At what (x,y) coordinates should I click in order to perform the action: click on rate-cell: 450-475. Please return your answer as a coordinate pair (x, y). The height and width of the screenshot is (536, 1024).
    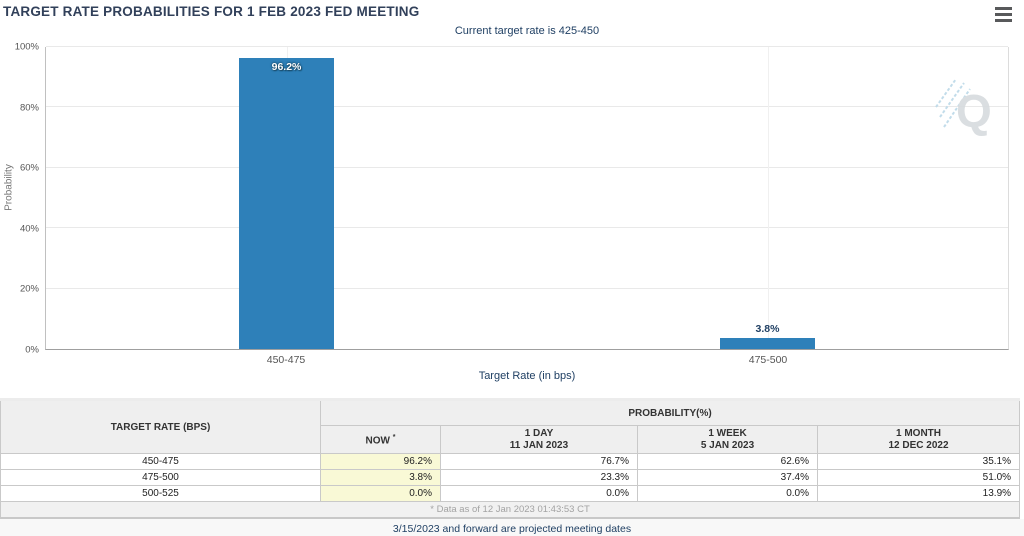
    Looking at the image, I should click on (160, 461).